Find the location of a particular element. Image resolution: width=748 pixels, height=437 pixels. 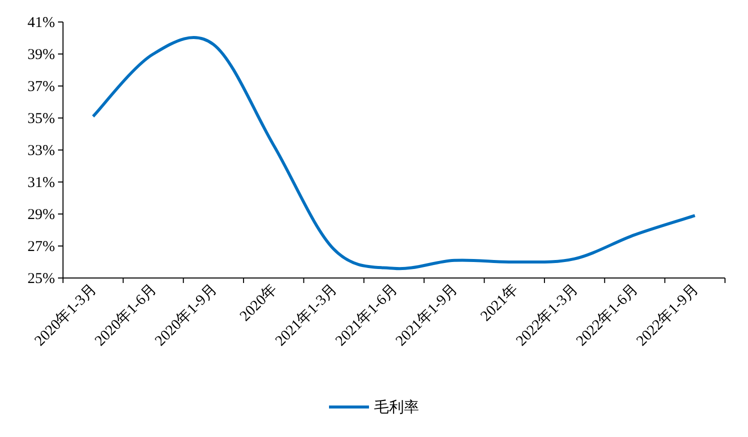

y-tick-label: 41% is located at coordinates (41, 23).